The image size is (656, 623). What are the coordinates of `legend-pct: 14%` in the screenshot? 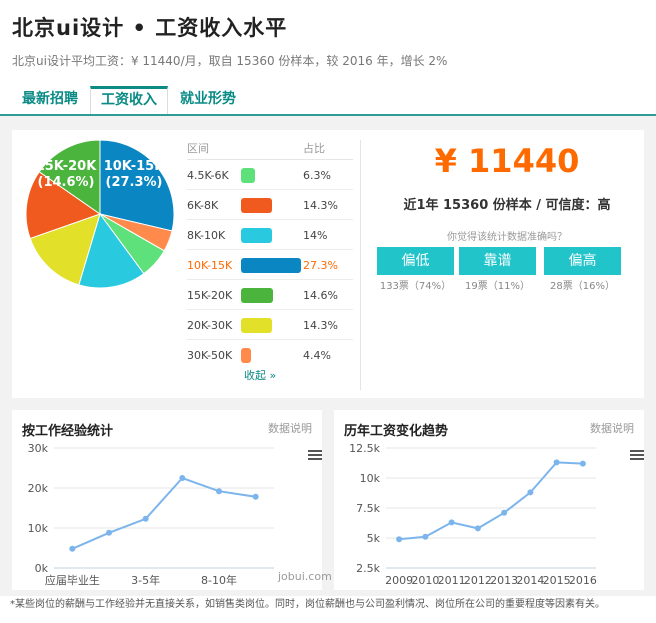 It's located at (315, 235).